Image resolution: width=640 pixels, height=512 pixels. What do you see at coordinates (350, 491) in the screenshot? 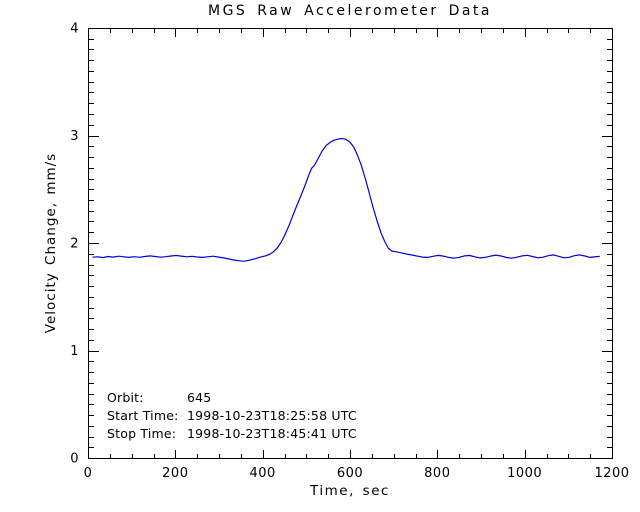
I see `x-axis-label: Time, sec` at bounding box center [350, 491].